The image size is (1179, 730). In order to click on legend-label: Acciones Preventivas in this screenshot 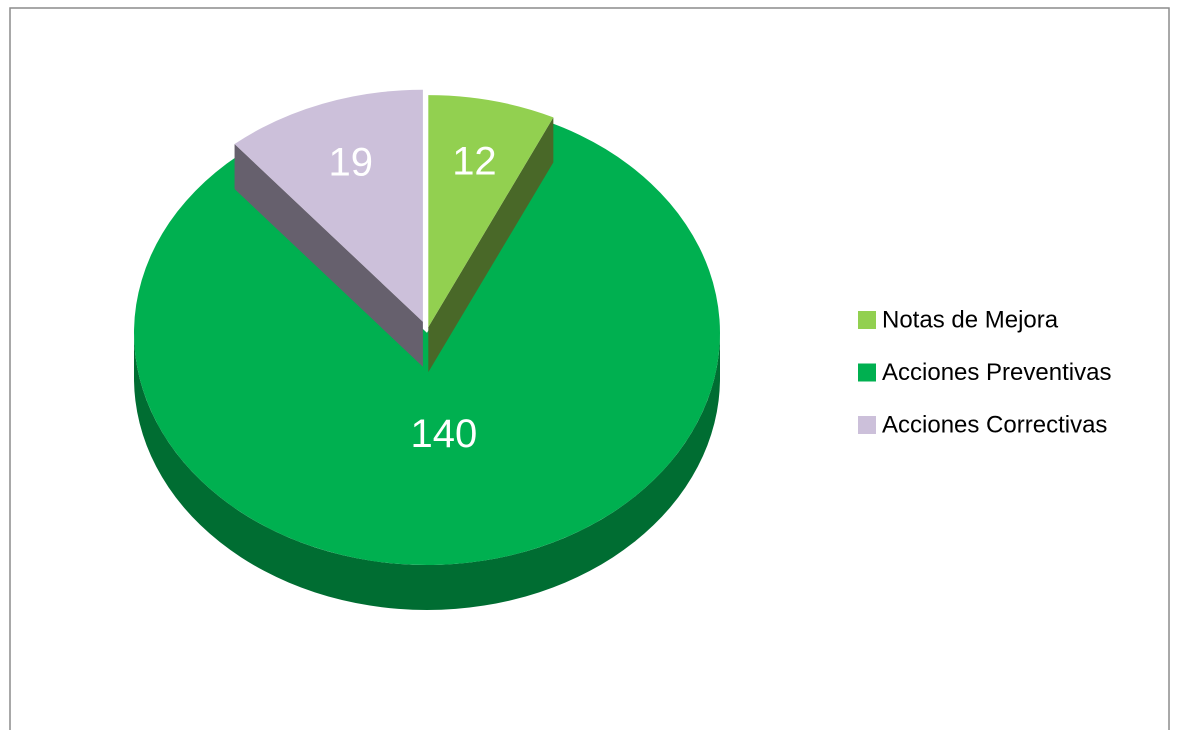, I will do `click(996, 372)`.